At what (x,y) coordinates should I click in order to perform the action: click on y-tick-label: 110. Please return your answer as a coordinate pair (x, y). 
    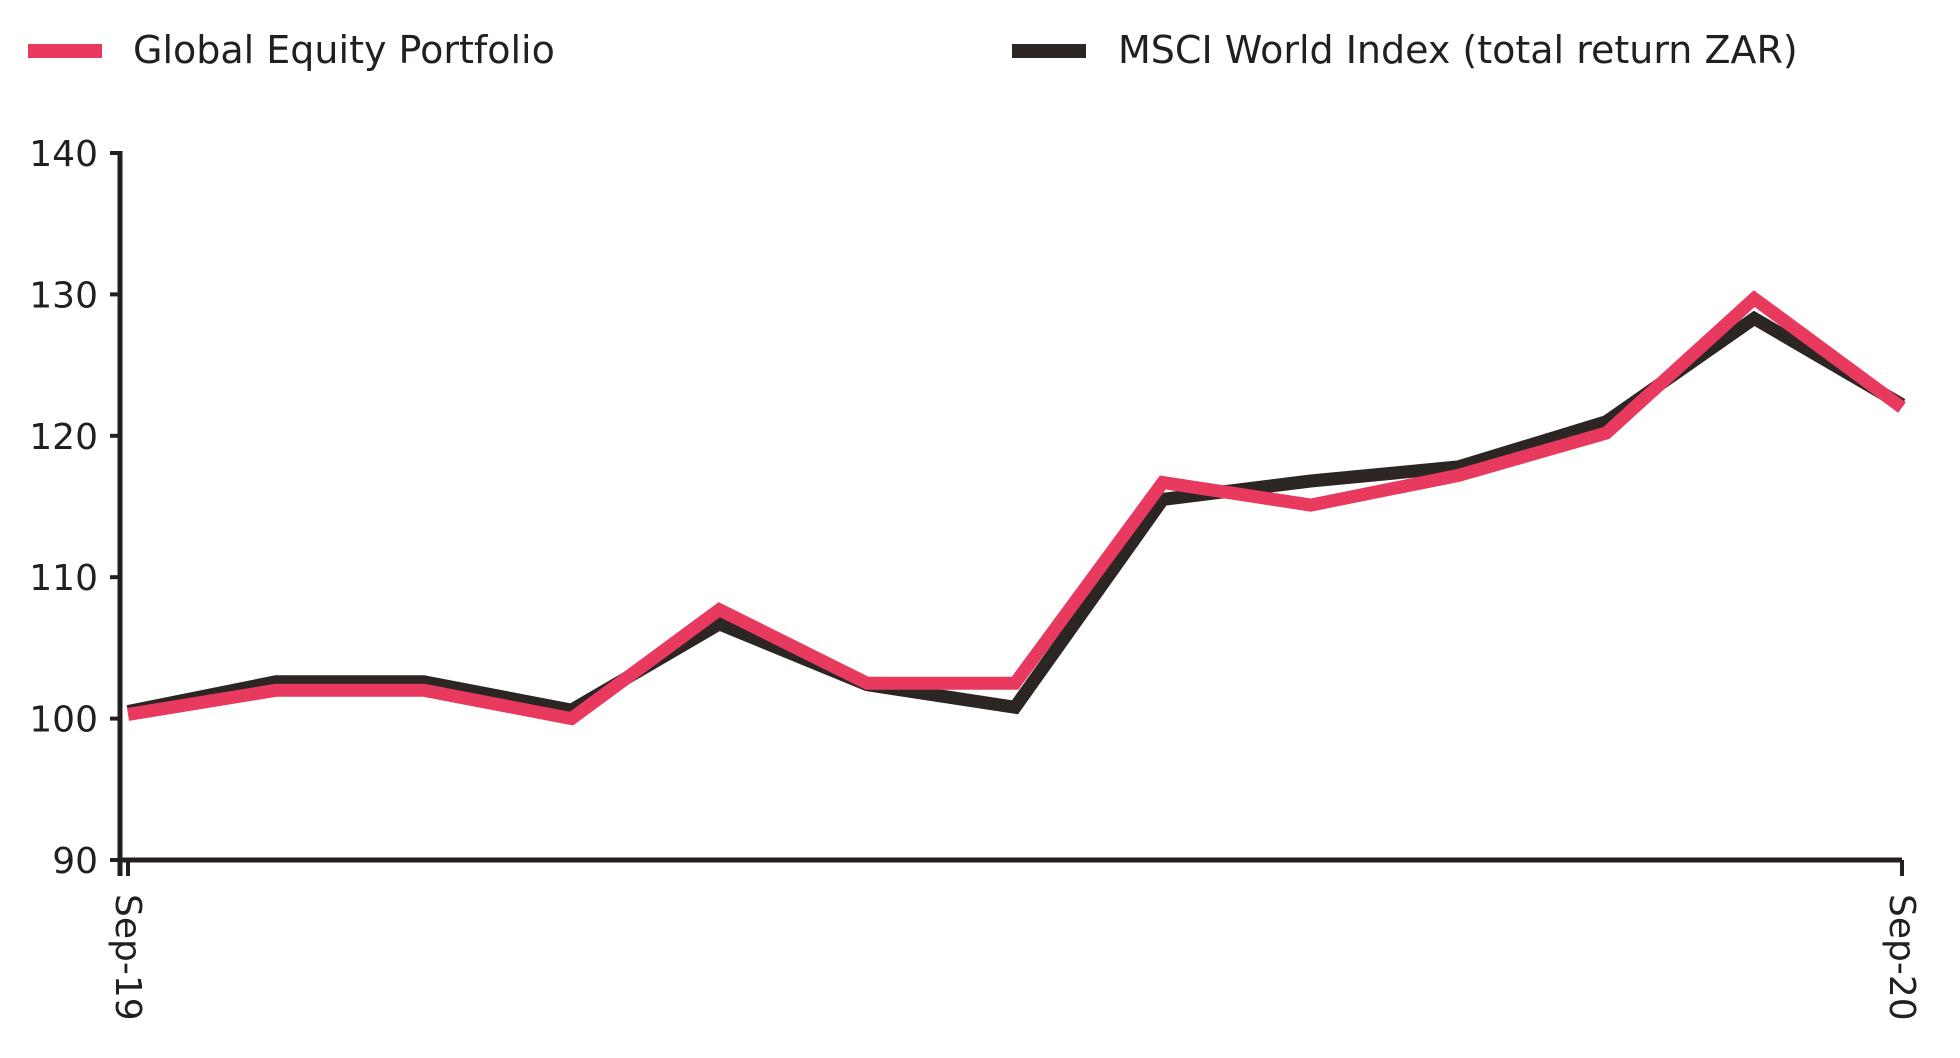
    Looking at the image, I should click on (63, 578).